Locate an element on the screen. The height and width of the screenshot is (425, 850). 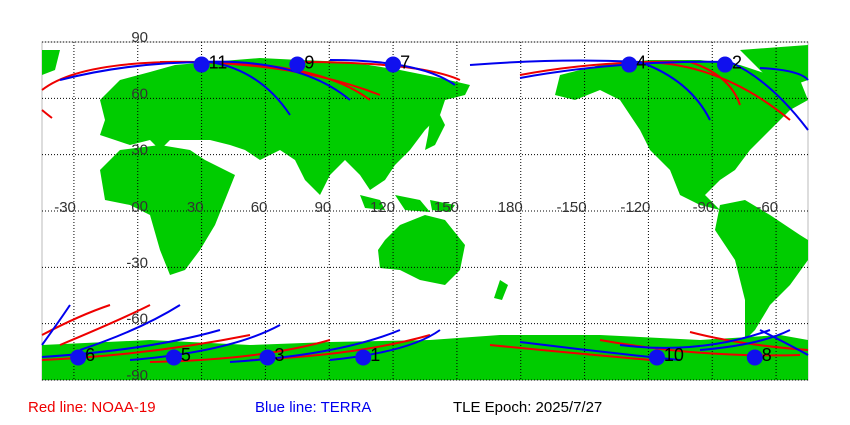
point-label: 7 is located at coordinates (405, 62).